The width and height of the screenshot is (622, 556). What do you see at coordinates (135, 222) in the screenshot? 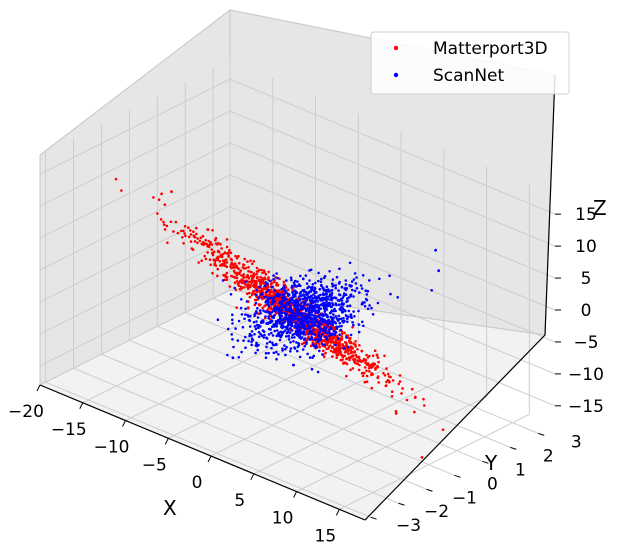
I see `grid-z-left` at bounding box center [135, 222].